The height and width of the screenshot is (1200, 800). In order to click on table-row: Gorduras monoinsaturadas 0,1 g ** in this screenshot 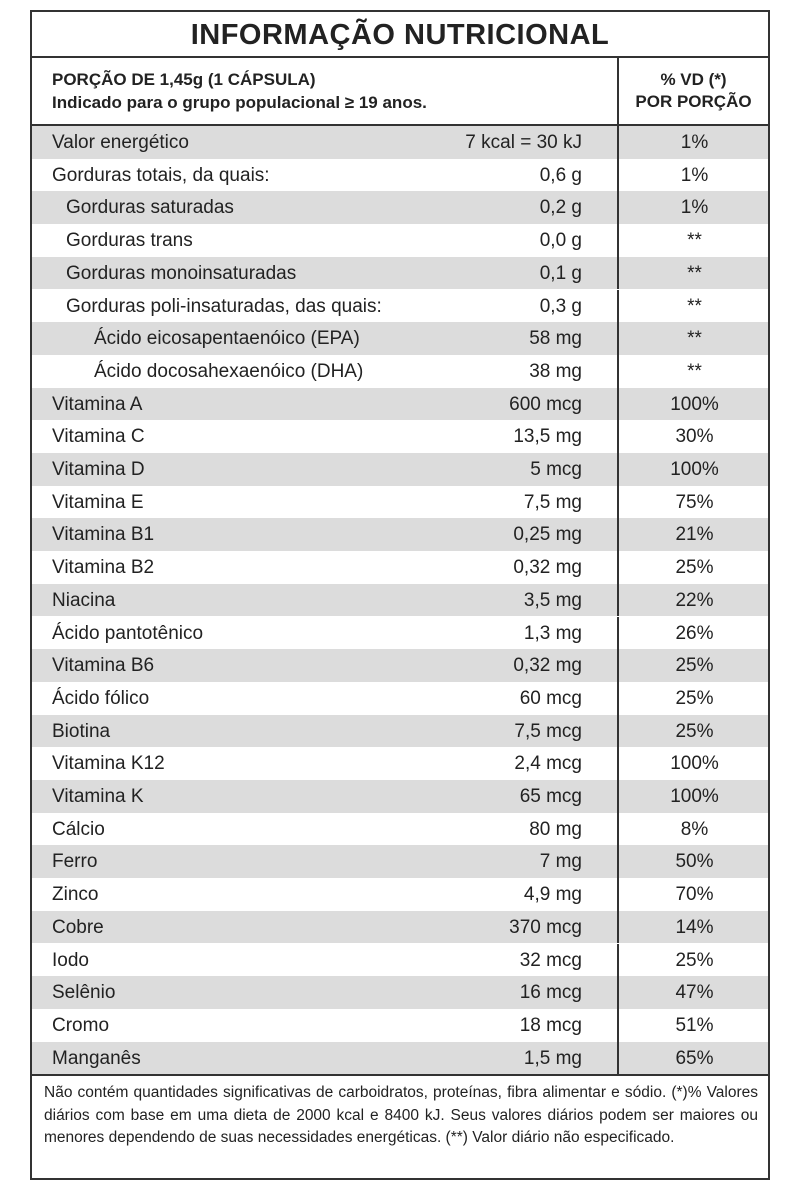, I will do `click(401, 273)`.